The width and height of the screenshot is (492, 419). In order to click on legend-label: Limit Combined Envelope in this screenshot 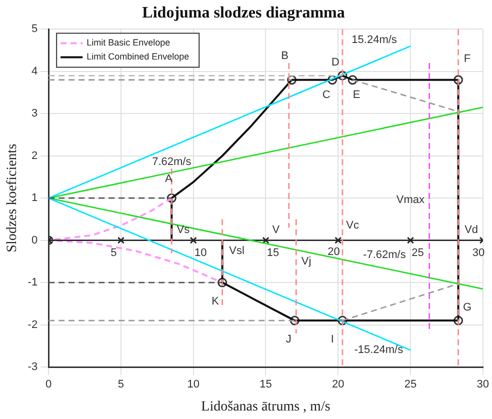, I will do `click(138, 57)`.